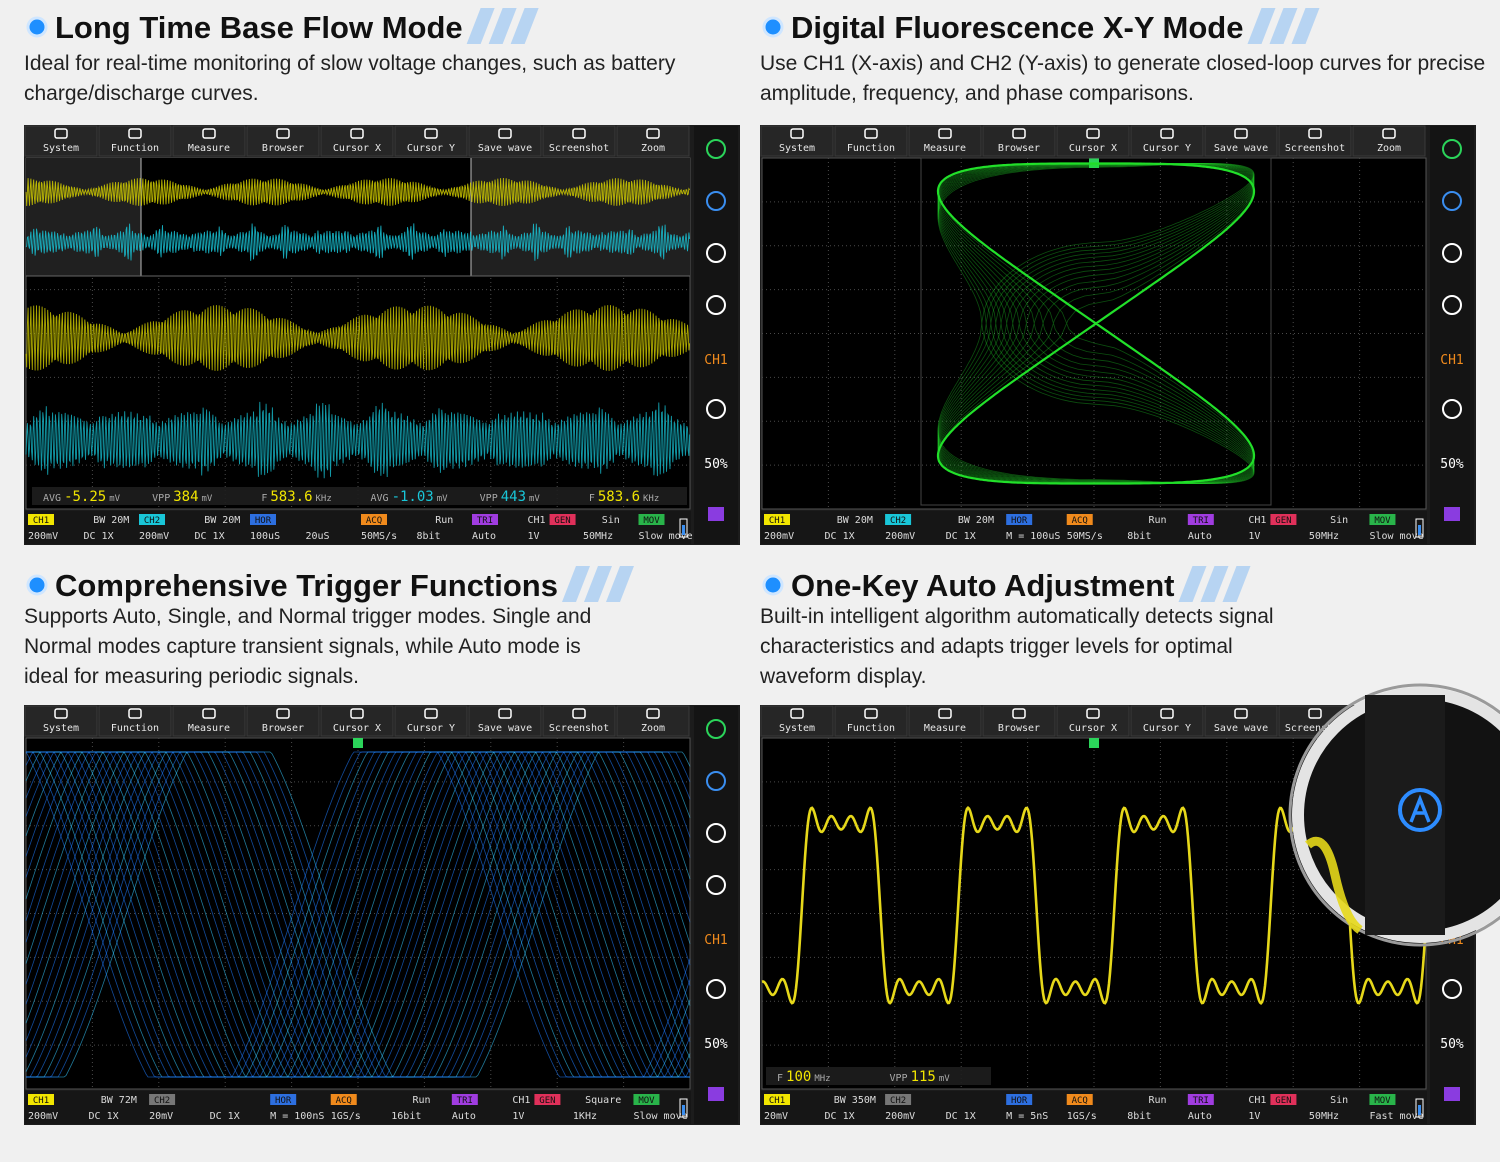 This screenshot has height=1162, width=1500. Describe the element at coordinates (1158, 1100) in the screenshot. I see `status-top: Run` at that location.